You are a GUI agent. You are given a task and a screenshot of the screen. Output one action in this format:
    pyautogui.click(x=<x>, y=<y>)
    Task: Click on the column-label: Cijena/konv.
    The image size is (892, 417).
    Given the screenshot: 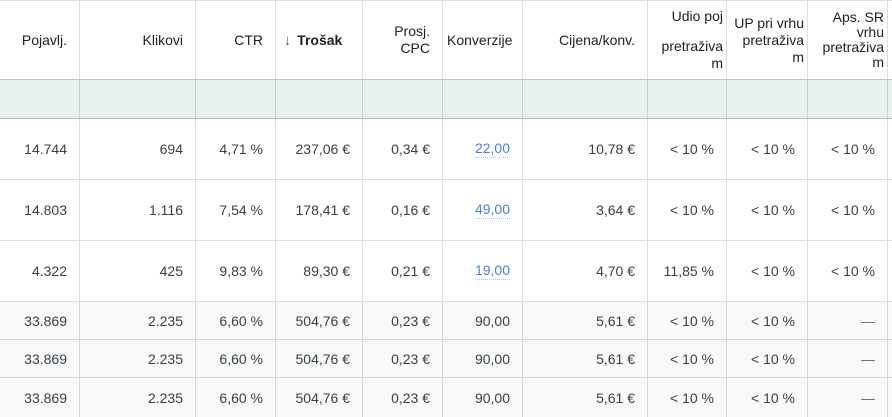 What is the action you would take?
    pyautogui.click(x=596, y=39)
    